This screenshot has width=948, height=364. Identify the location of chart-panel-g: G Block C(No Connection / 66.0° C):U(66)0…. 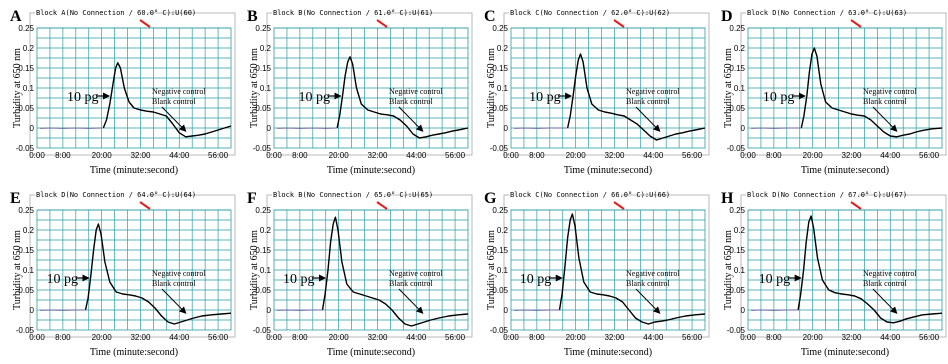
(597, 274).